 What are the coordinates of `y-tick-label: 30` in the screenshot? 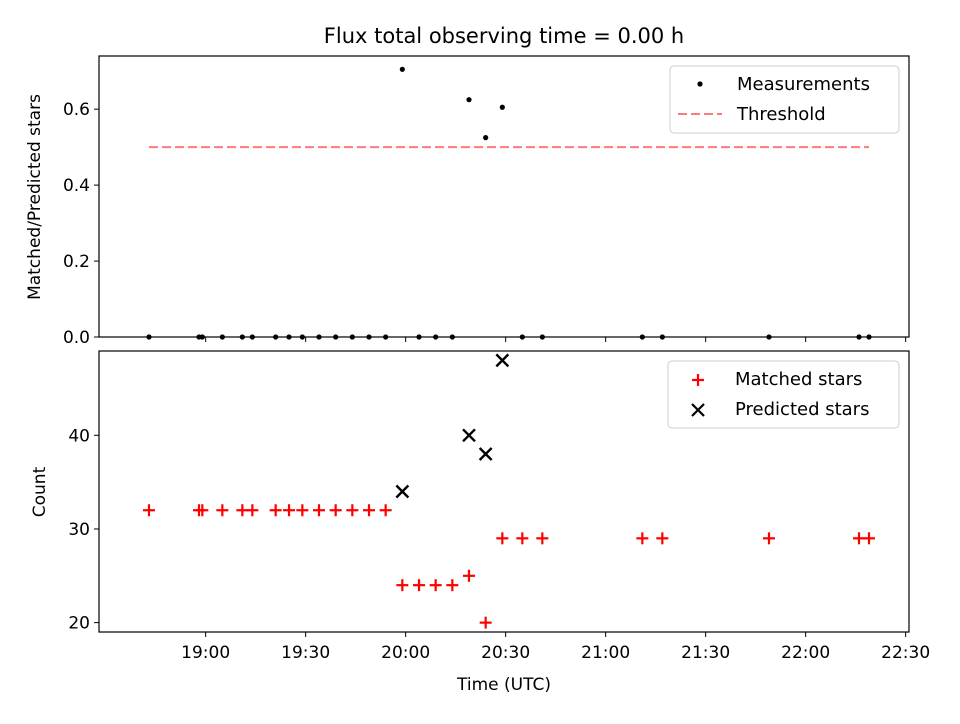 It's located at (79, 530).